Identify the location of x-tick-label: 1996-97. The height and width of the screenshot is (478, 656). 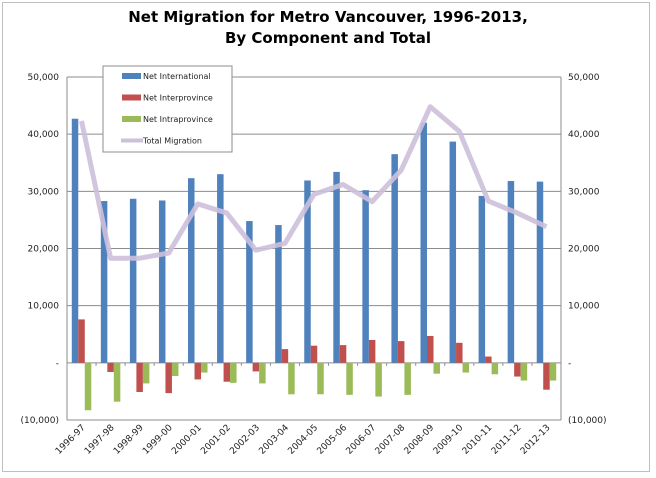
(71, 440).